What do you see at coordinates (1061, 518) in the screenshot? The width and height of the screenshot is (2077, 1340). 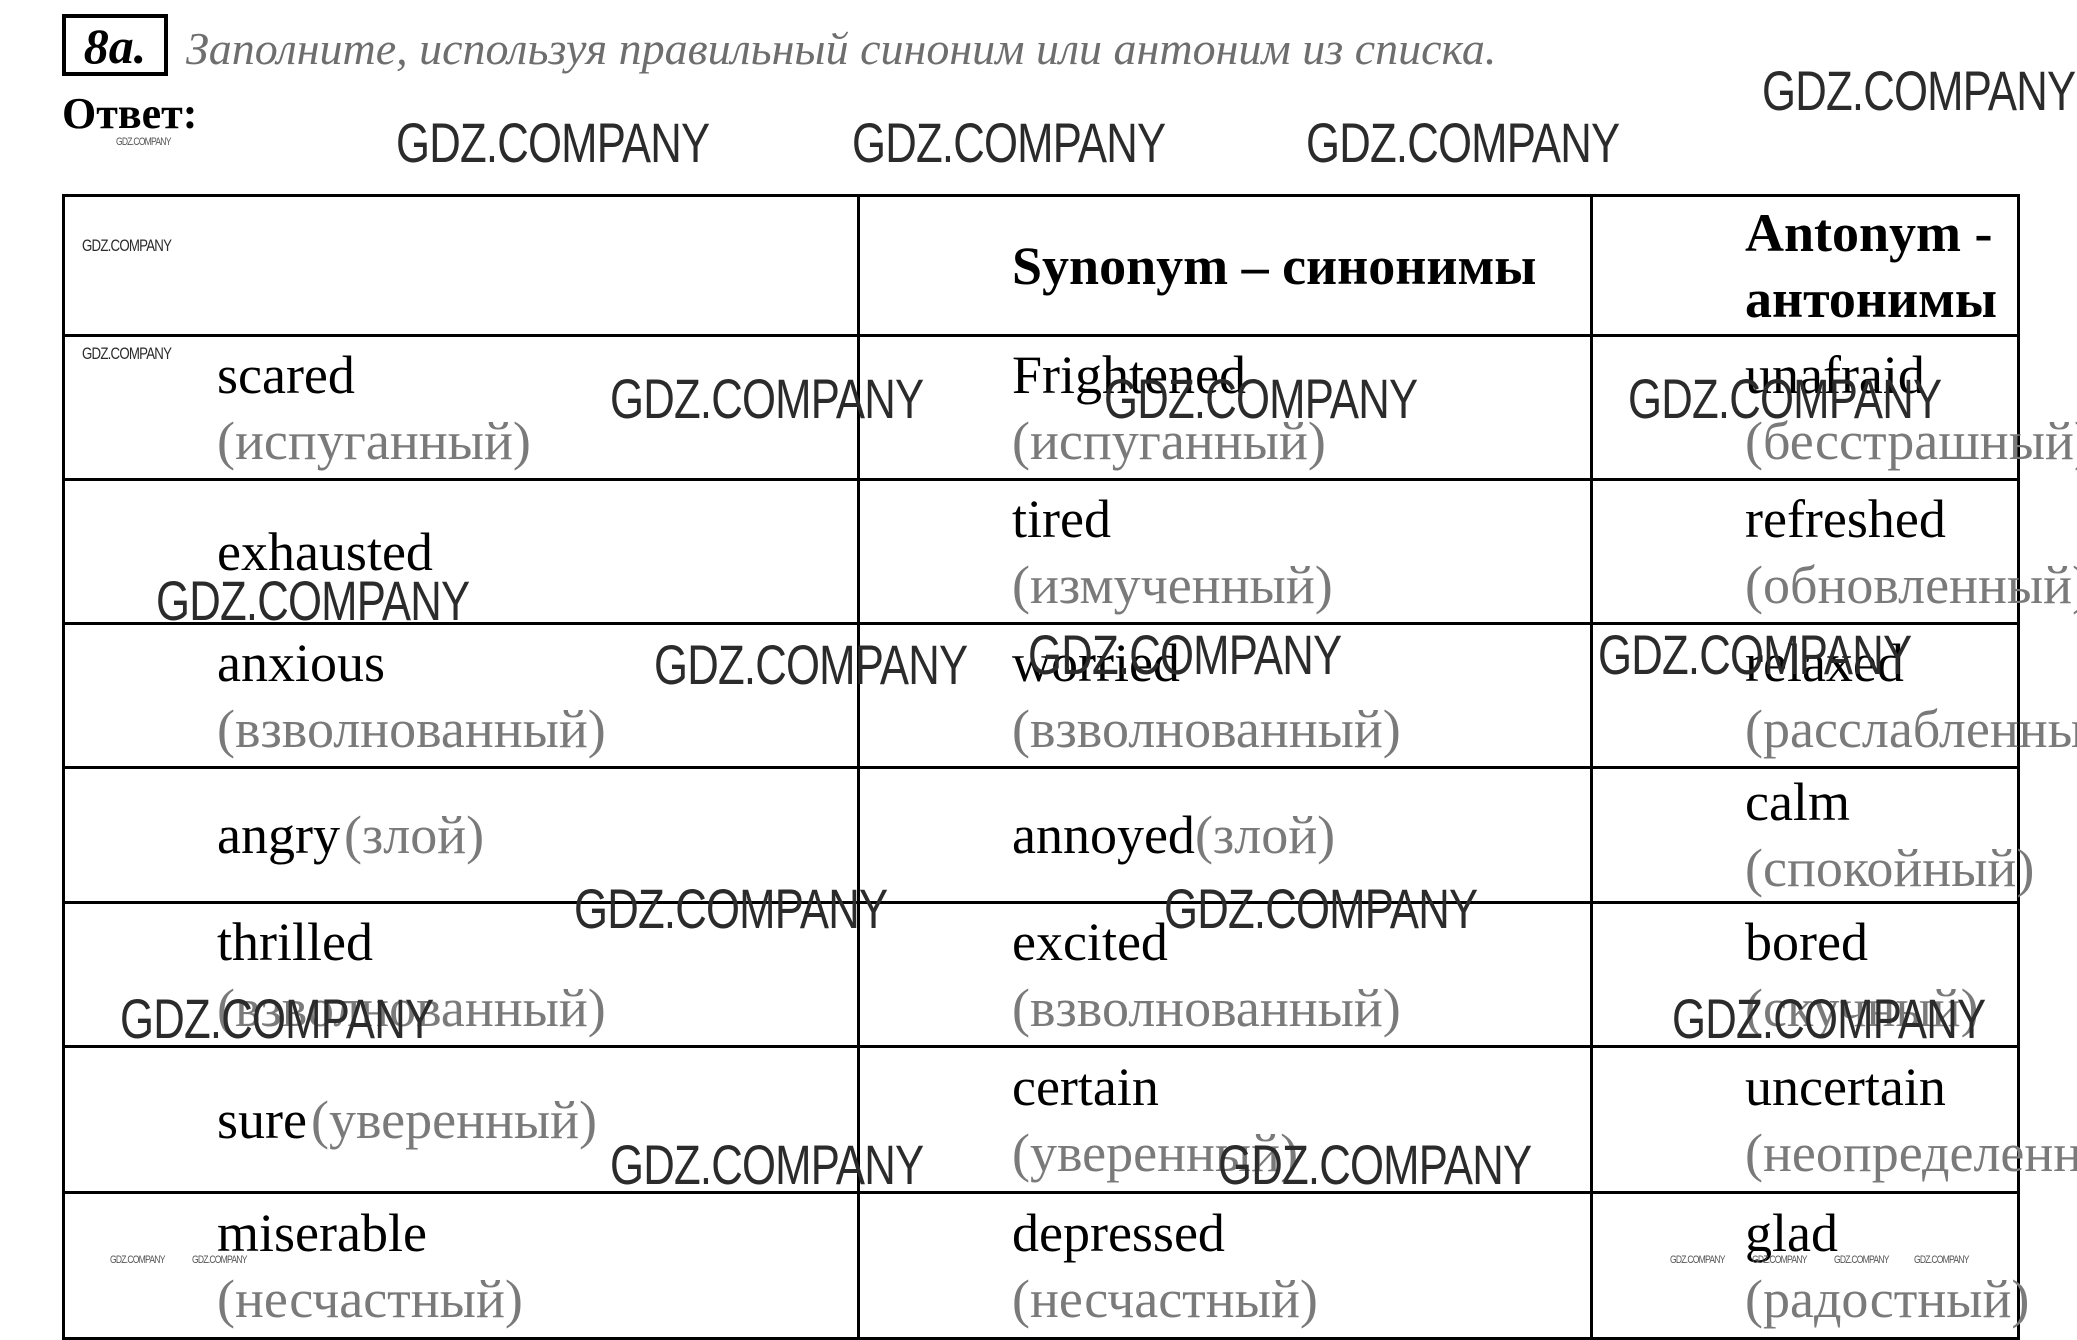 I see `synonym: tired` at bounding box center [1061, 518].